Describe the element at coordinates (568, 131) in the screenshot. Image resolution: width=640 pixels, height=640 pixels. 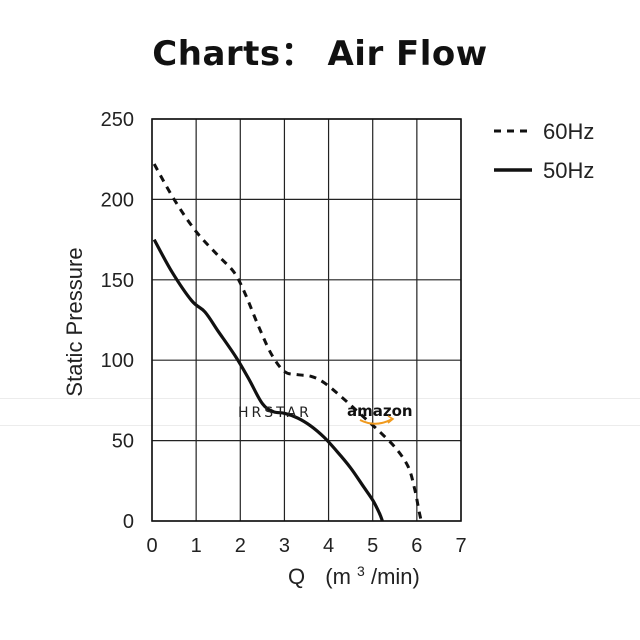
I see `legend-label-60hz: 60Hz` at that location.